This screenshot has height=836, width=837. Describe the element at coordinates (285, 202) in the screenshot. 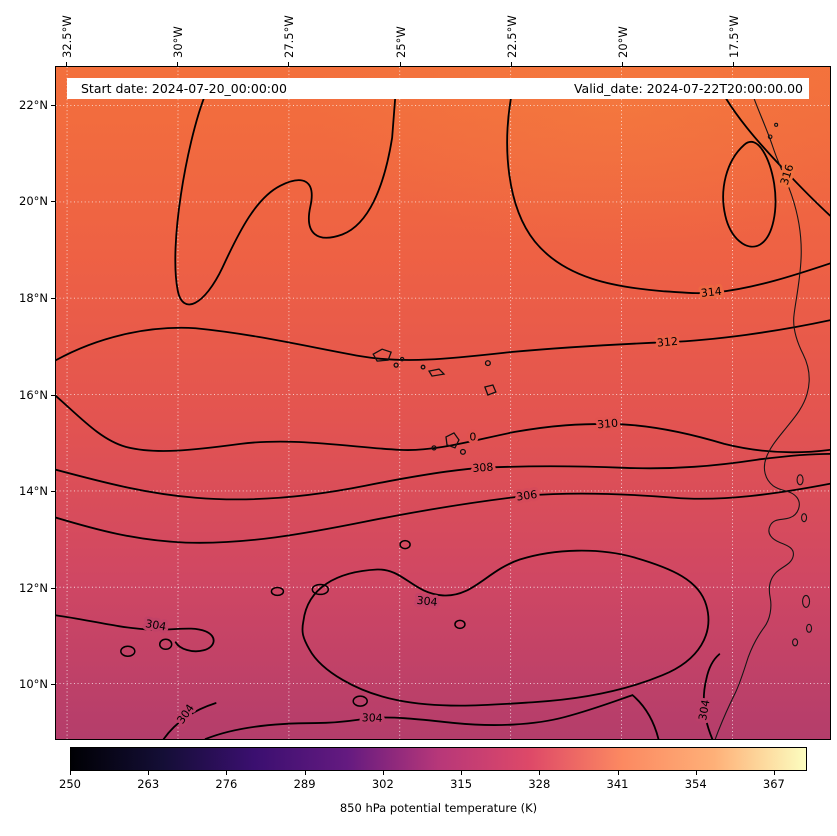

I see `contour-line-314-left` at that location.